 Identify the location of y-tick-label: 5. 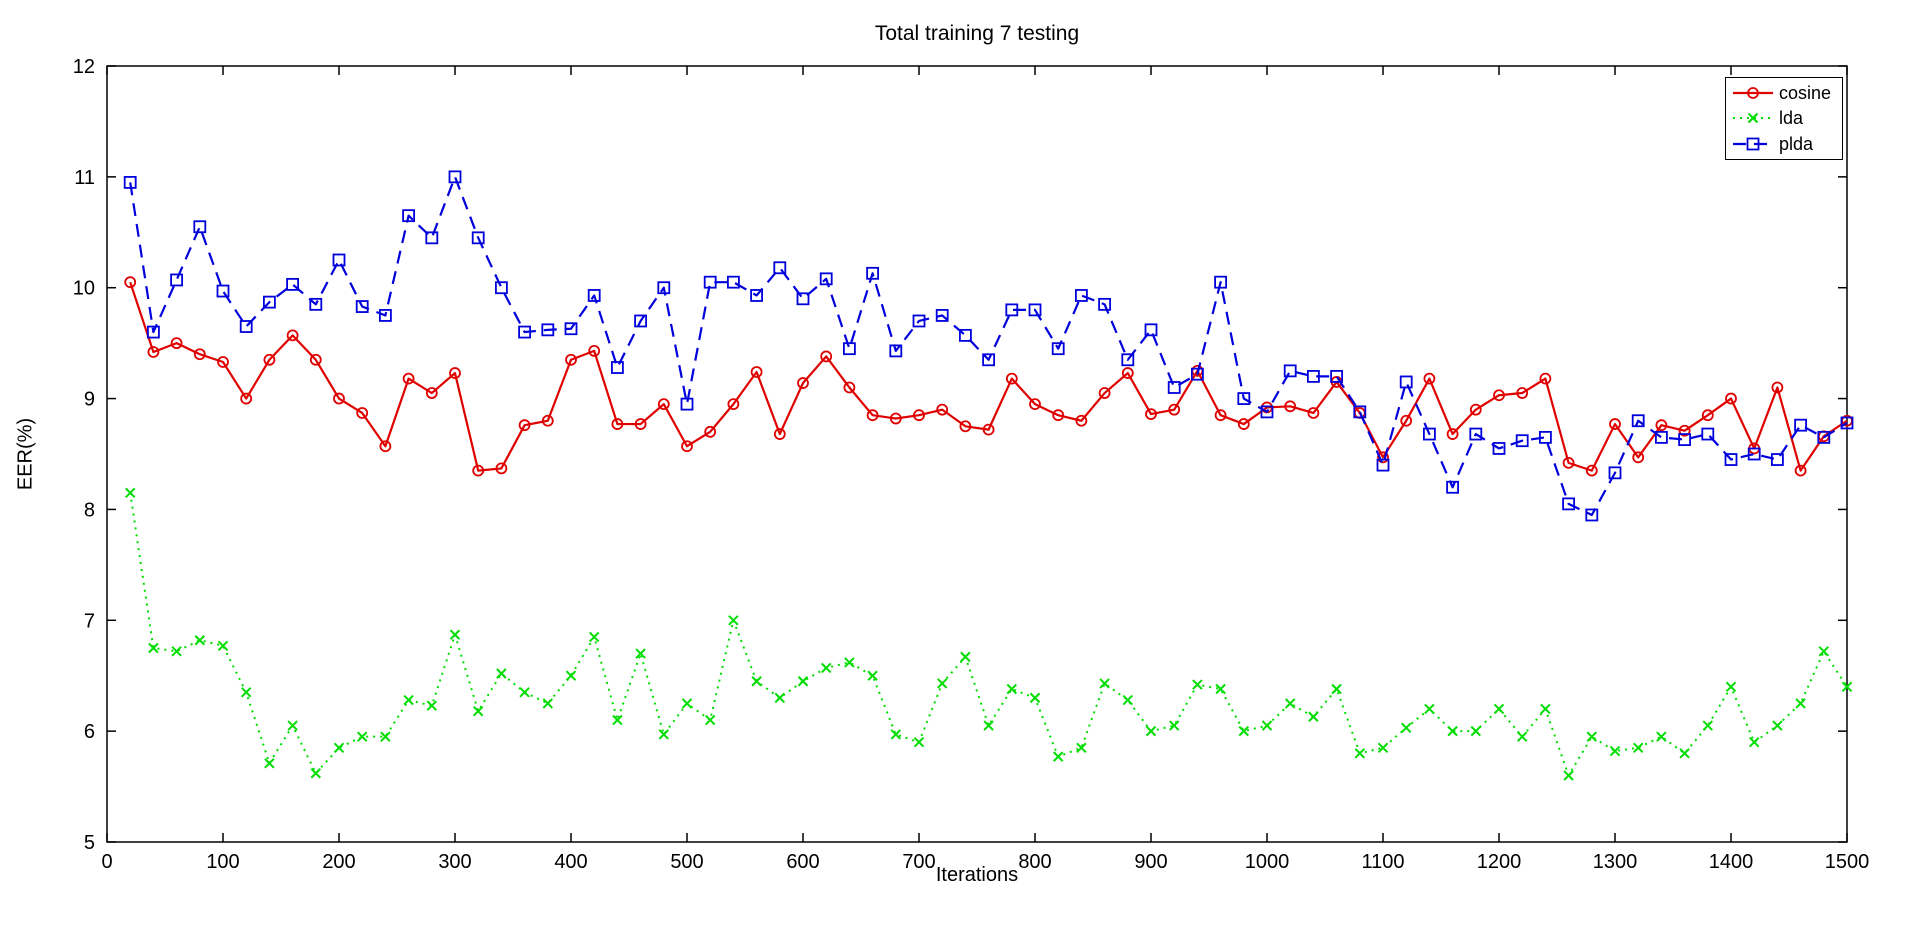
(89, 843).